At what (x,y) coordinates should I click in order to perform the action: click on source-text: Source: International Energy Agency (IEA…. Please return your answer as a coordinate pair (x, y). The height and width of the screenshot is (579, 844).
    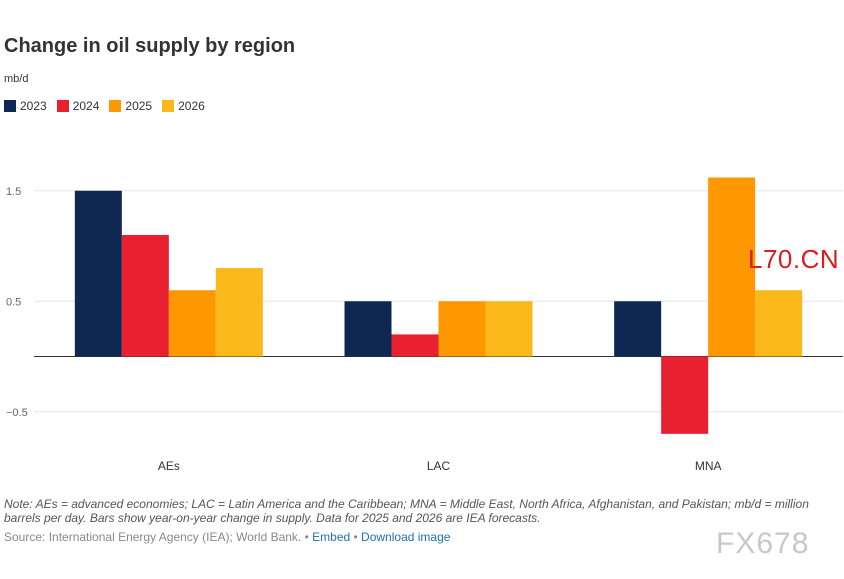
    Looking at the image, I should click on (153, 537).